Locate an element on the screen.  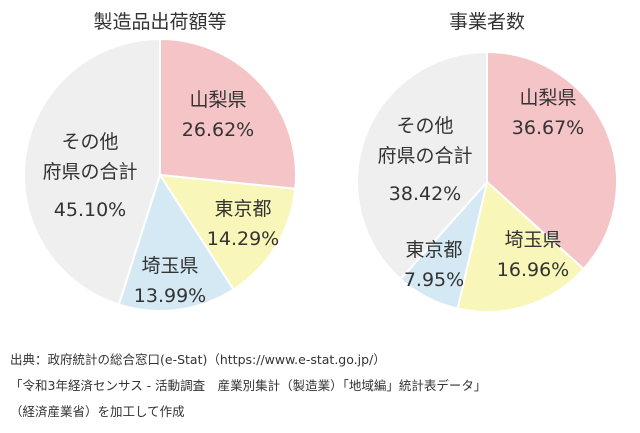
pie-slice-shipments-saitama is located at coordinates (176, 242).